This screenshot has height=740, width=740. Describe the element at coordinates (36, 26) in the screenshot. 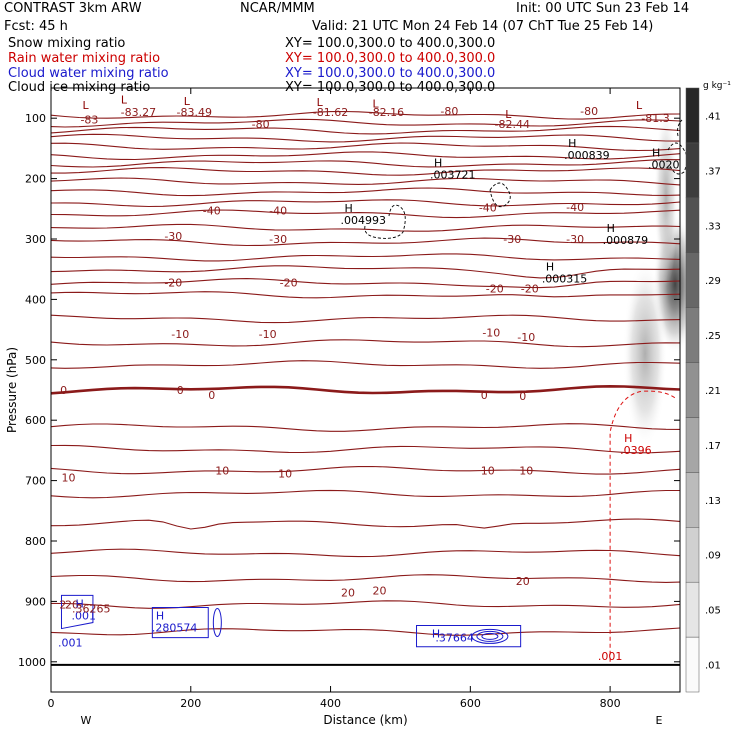

I see `forecast-hour: Fcst: 45 h` at that location.